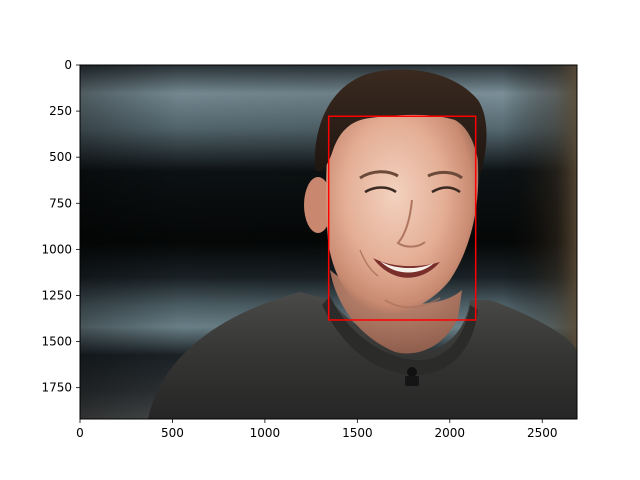 Image resolution: width=640 pixels, height=480 pixels. I want to click on mouth-shape, so click(406, 268).